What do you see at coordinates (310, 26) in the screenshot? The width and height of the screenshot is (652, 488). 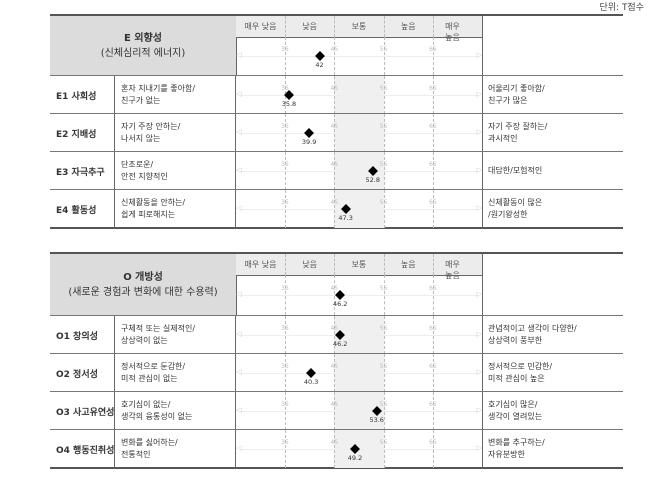 I see `scale-label: 낮음` at bounding box center [310, 26].